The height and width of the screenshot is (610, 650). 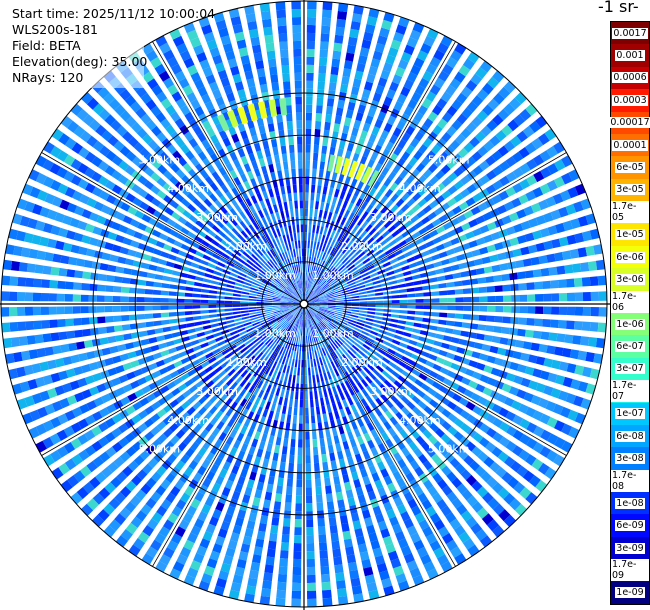 I want to click on colorbar-tick-label: 3e-06, so click(x=630, y=279).